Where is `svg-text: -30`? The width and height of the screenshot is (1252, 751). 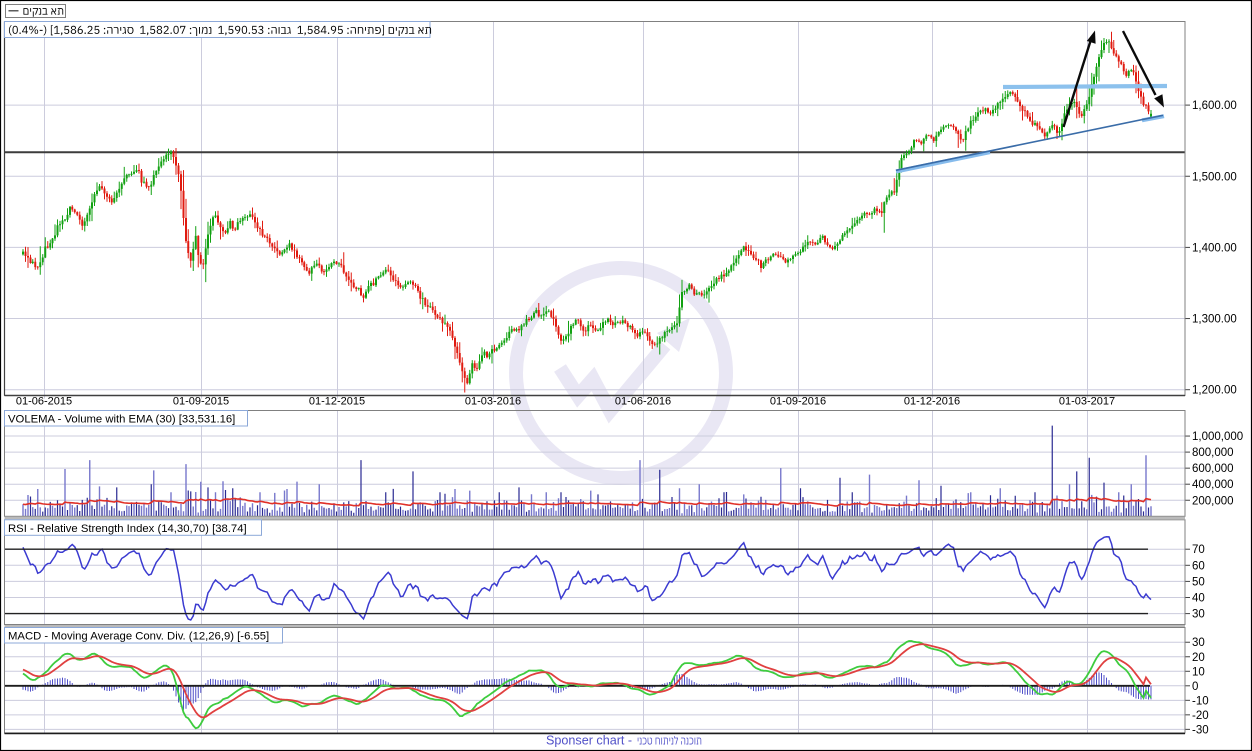
svg-text: -30 is located at coordinates (1200, 730).